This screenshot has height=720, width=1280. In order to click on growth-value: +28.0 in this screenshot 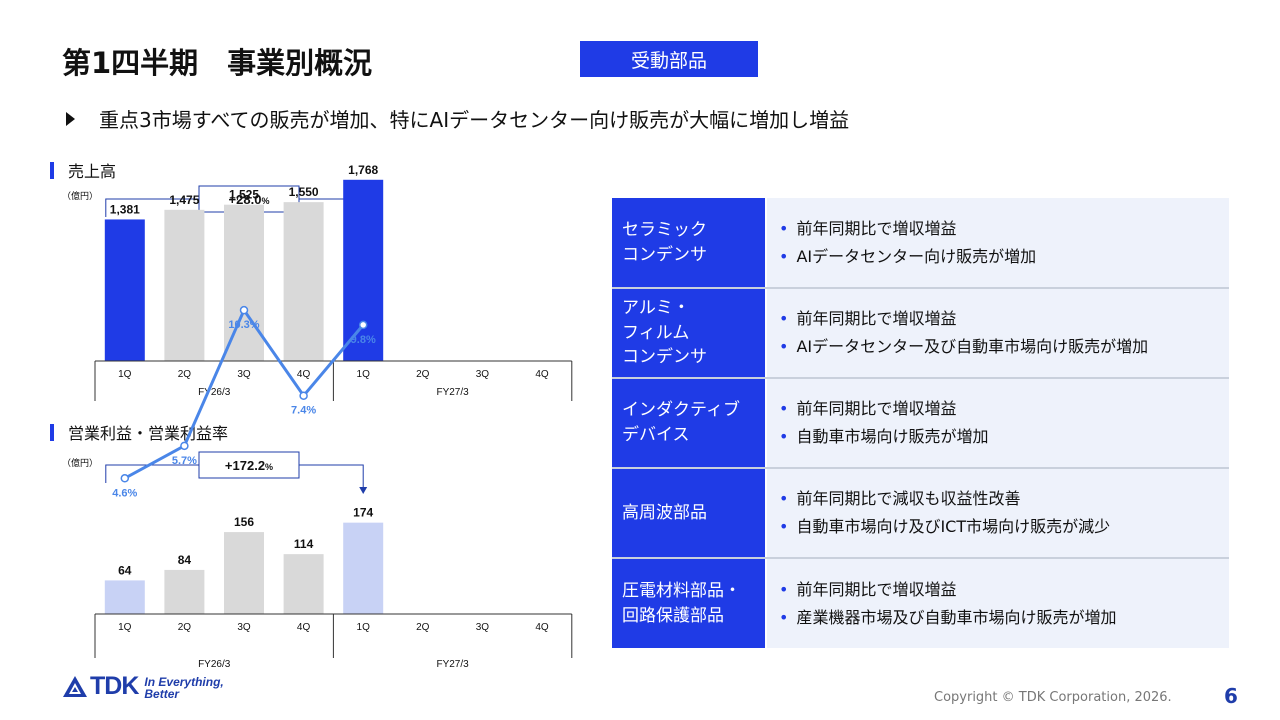, I will do `click(245, 199)`.